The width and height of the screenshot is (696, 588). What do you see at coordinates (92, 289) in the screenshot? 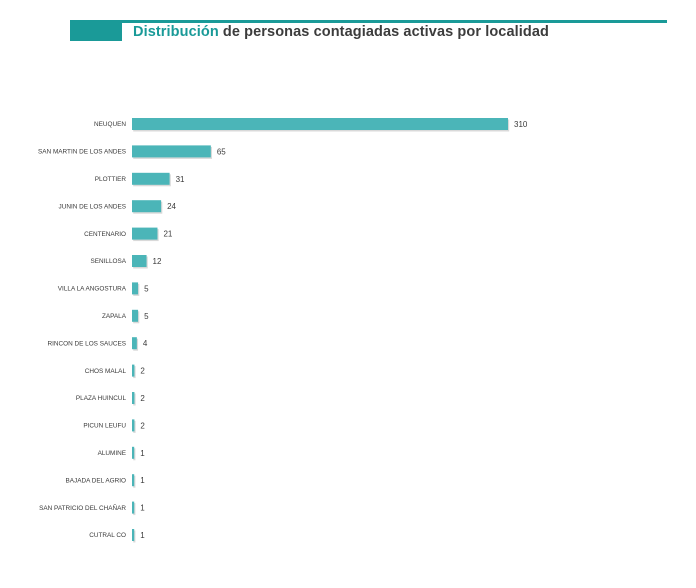
I see `category-label: VILLA LA ANGOSTURA` at bounding box center [92, 289].